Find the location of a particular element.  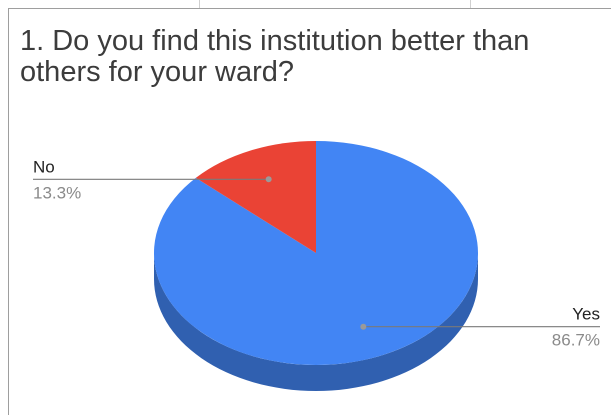

slice-percent-no: 13.3% is located at coordinates (57, 192).